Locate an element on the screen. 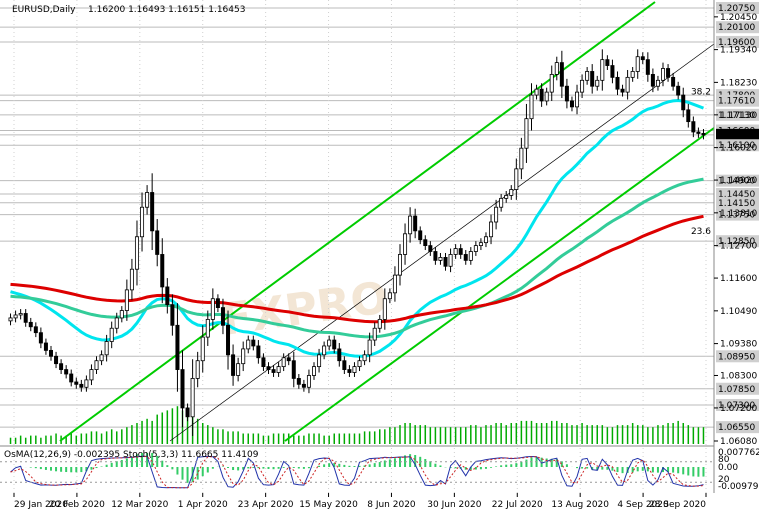 The width and height of the screenshot is (759, 513). stoch-d-line is located at coordinates (357, 472).